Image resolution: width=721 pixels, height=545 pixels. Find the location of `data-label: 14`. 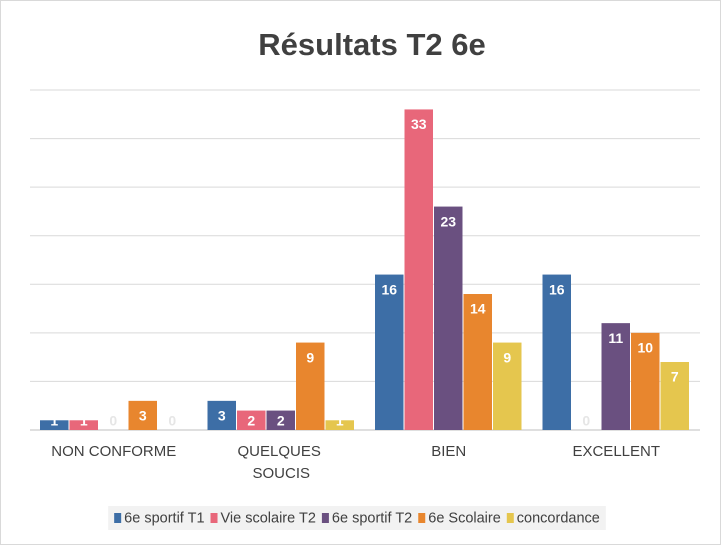

data-label: 14 is located at coordinates (478, 309).